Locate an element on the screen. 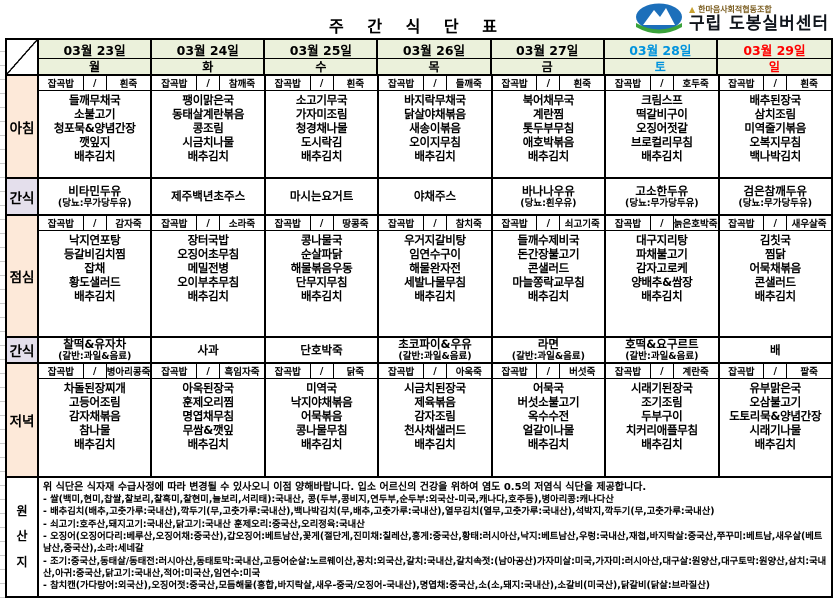  menu-item: 등갈비김치찜 is located at coordinates (94, 254).